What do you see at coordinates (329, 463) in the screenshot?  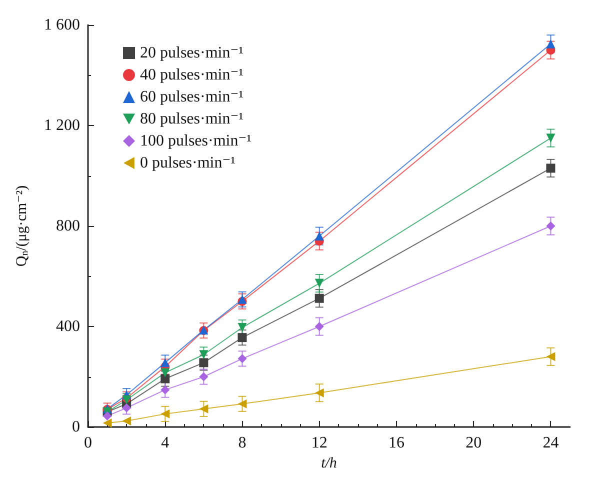 I see `x-axis-title: t/h` at bounding box center [329, 463].